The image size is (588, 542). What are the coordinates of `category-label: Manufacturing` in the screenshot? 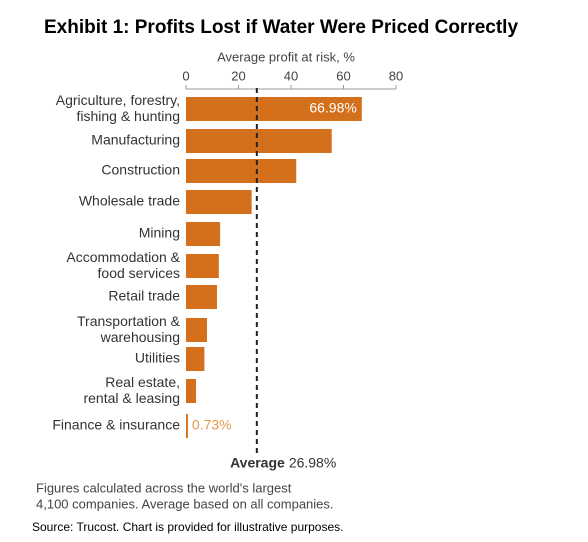 It's located at (135, 140).